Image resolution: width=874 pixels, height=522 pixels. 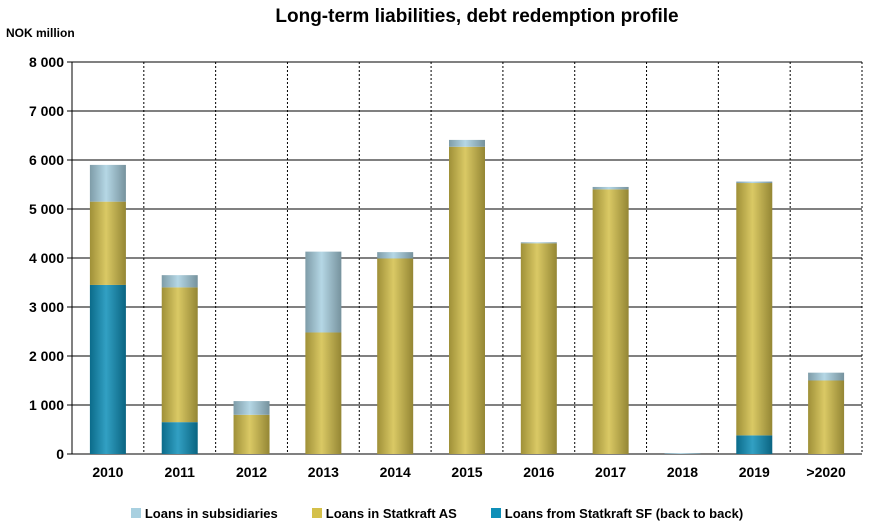 I want to click on y-tick-label: 4 000, so click(x=46, y=258).